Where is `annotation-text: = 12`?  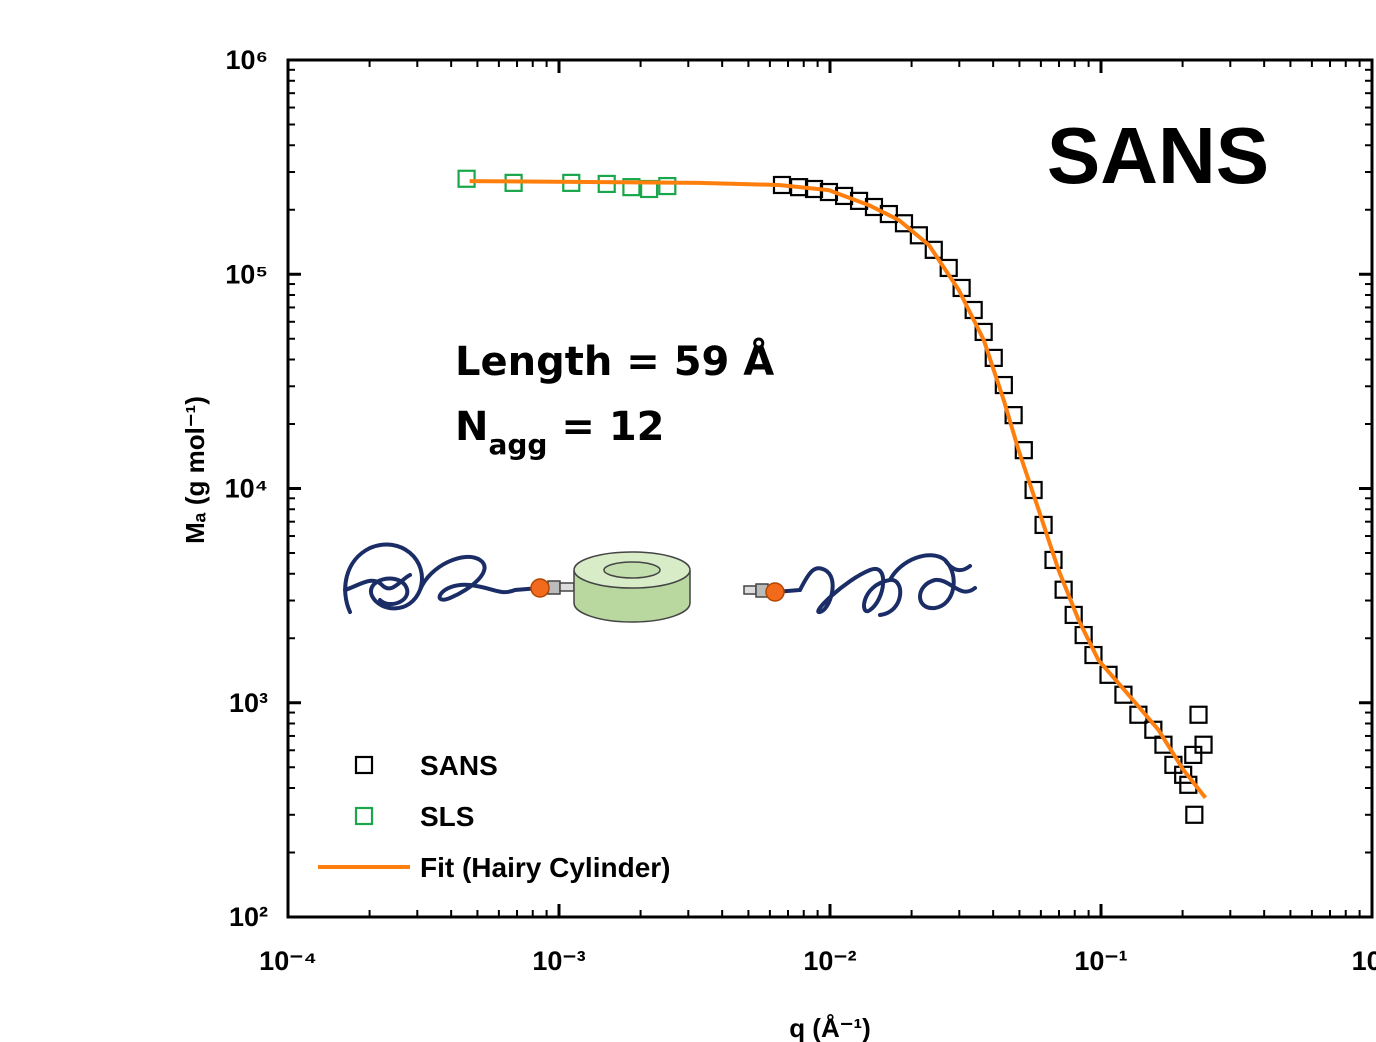
annotation-text: = 12 is located at coordinates (605, 427).